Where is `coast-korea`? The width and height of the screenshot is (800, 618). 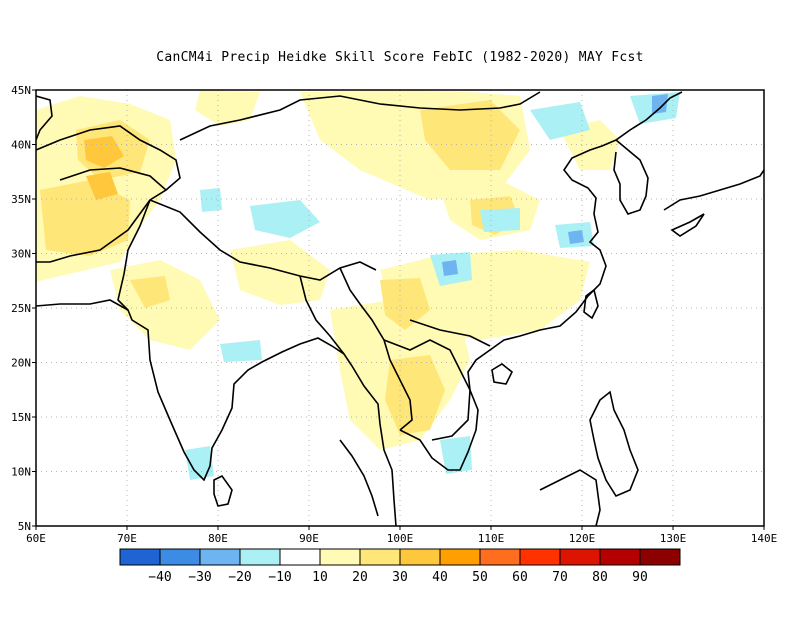
coast-korea is located at coordinates (631, 177).